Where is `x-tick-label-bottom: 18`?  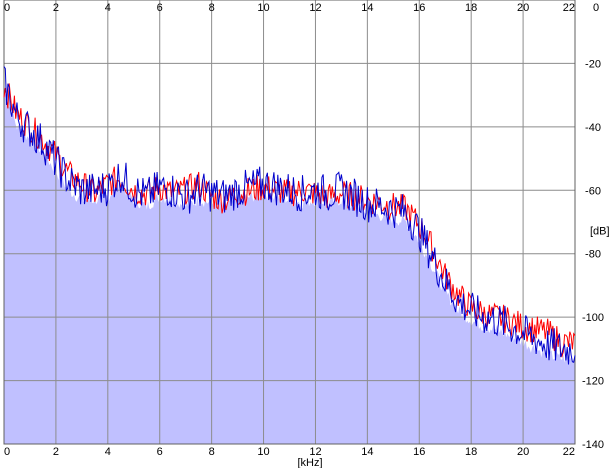 x-tick-label-bottom: 18 is located at coordinates (471, 452).